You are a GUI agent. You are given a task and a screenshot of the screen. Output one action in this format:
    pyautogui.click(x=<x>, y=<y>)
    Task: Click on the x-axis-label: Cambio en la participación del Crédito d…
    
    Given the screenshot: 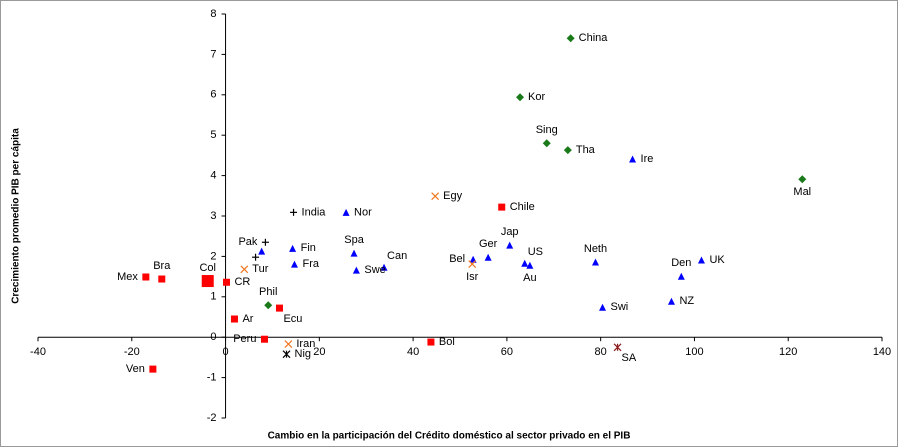 What is the action you would take?
    pyautogui.click(x=449, y=436)
    